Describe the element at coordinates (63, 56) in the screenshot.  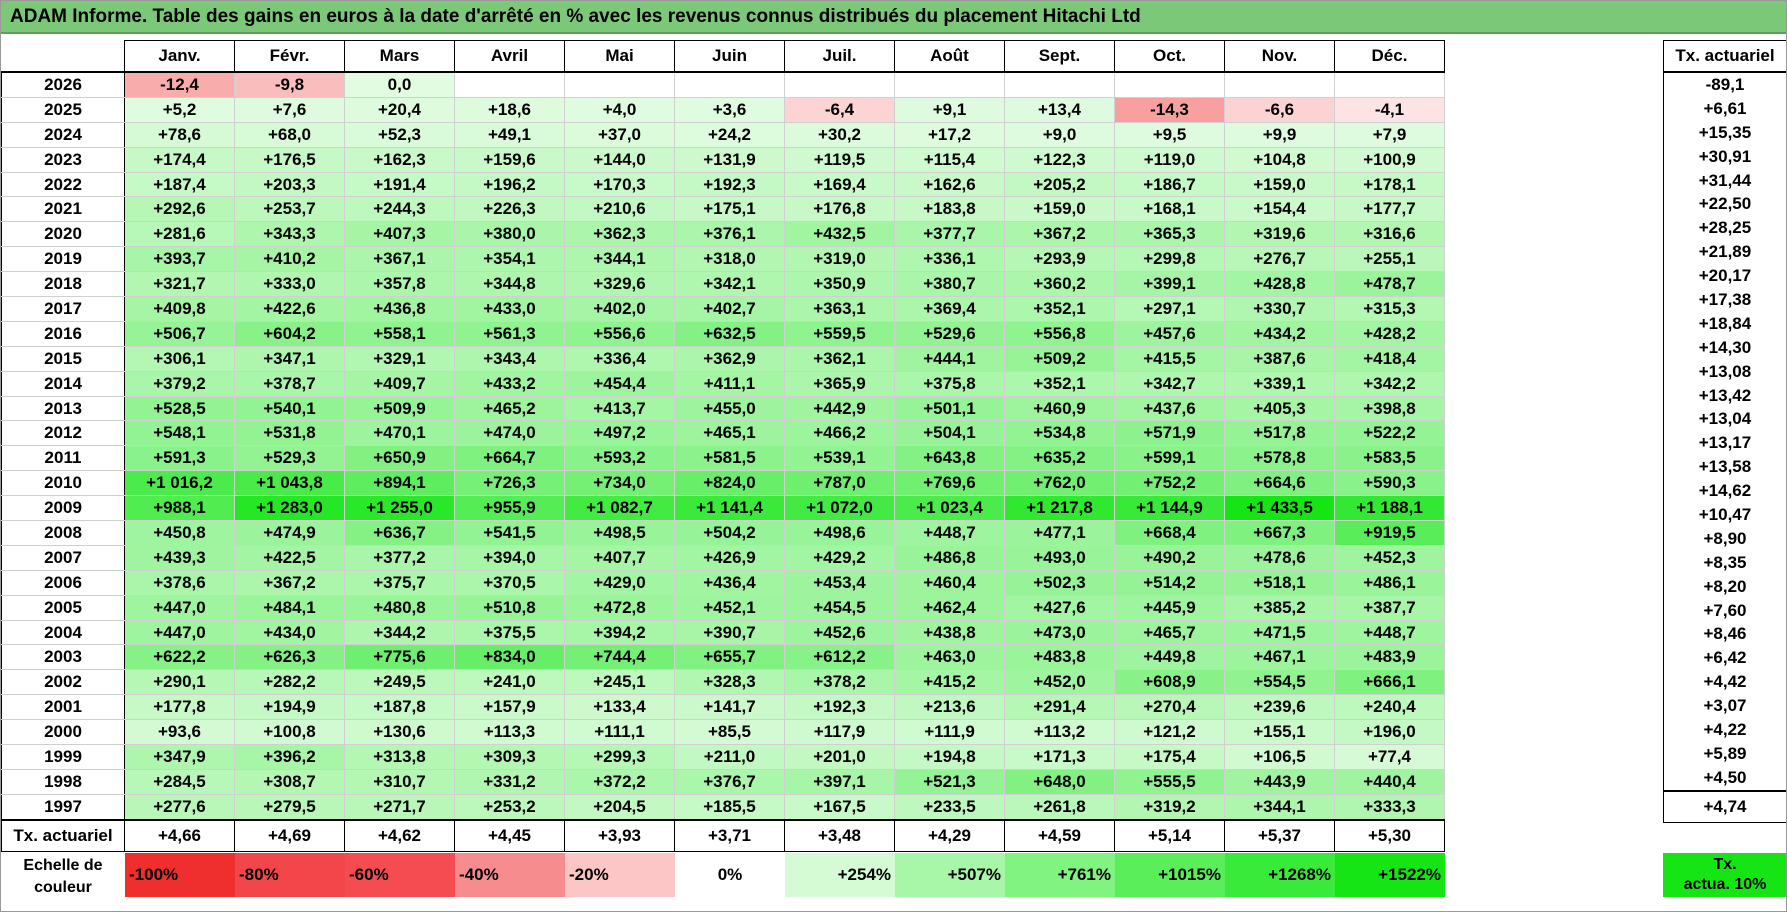
I see `corner-cell` at that location.